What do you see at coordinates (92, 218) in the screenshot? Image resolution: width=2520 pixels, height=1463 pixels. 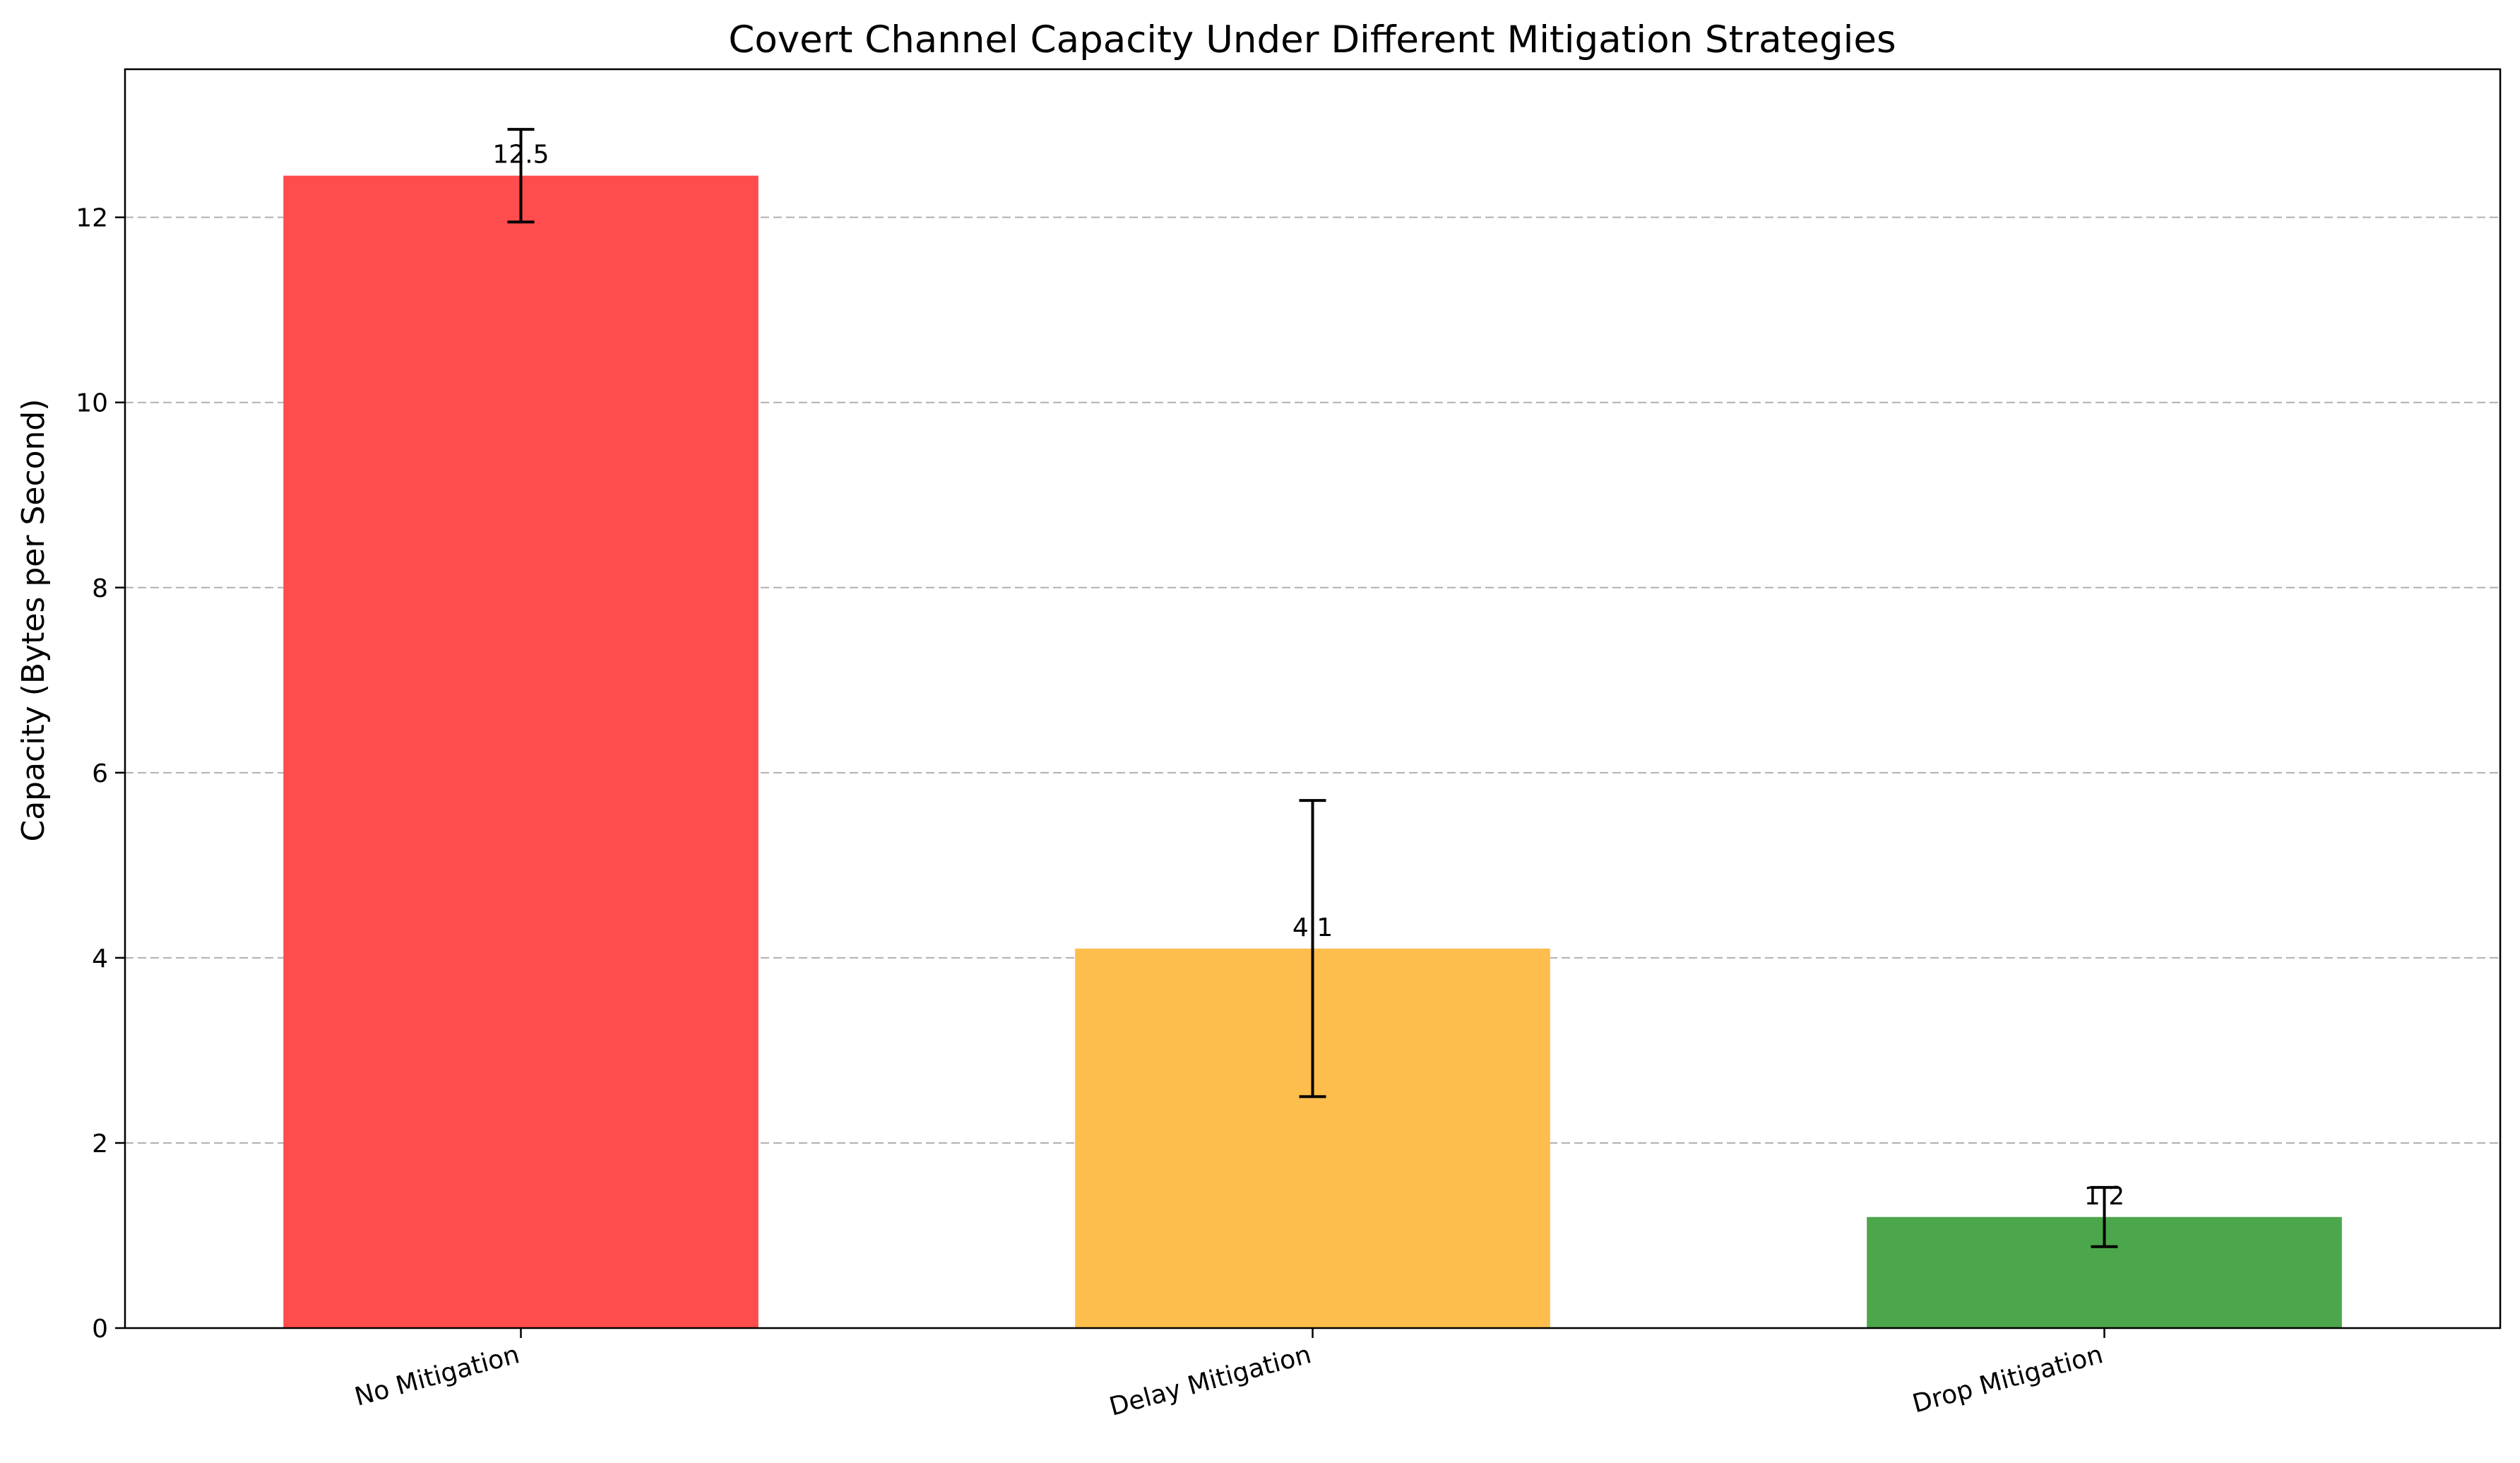 I see `y-tick-label: 12` at bounding box center [92, 218].